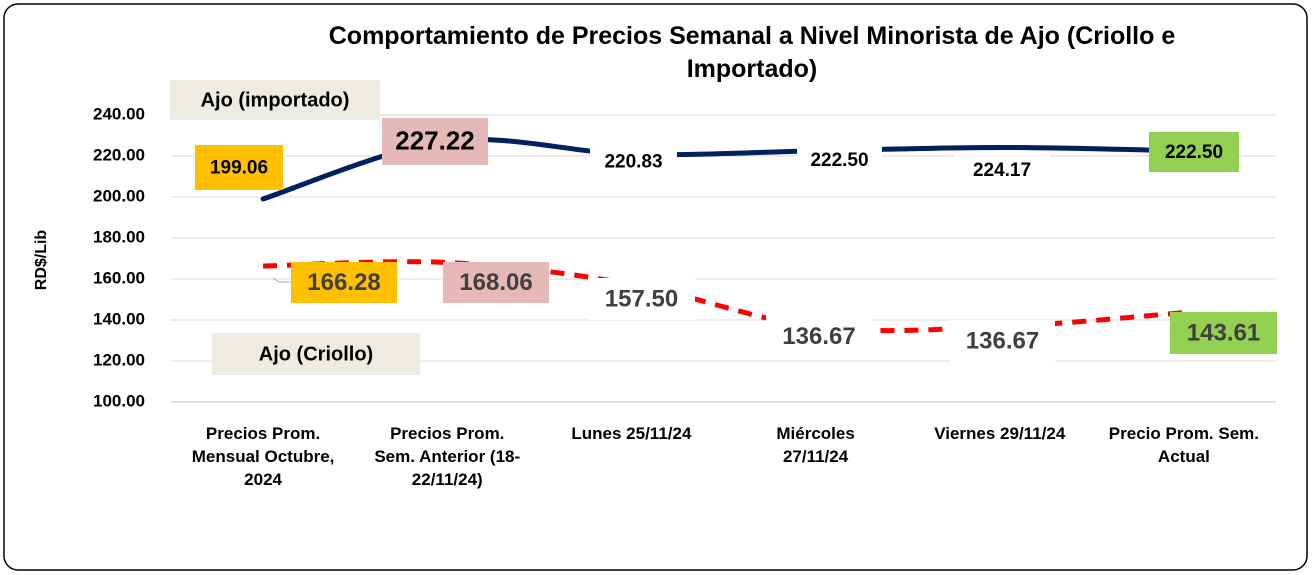 Image resolution: width=1312 pixels, height=575 pixels. I want to click on x-tick-label: Lunes 25/11/24, so click(631, 433).